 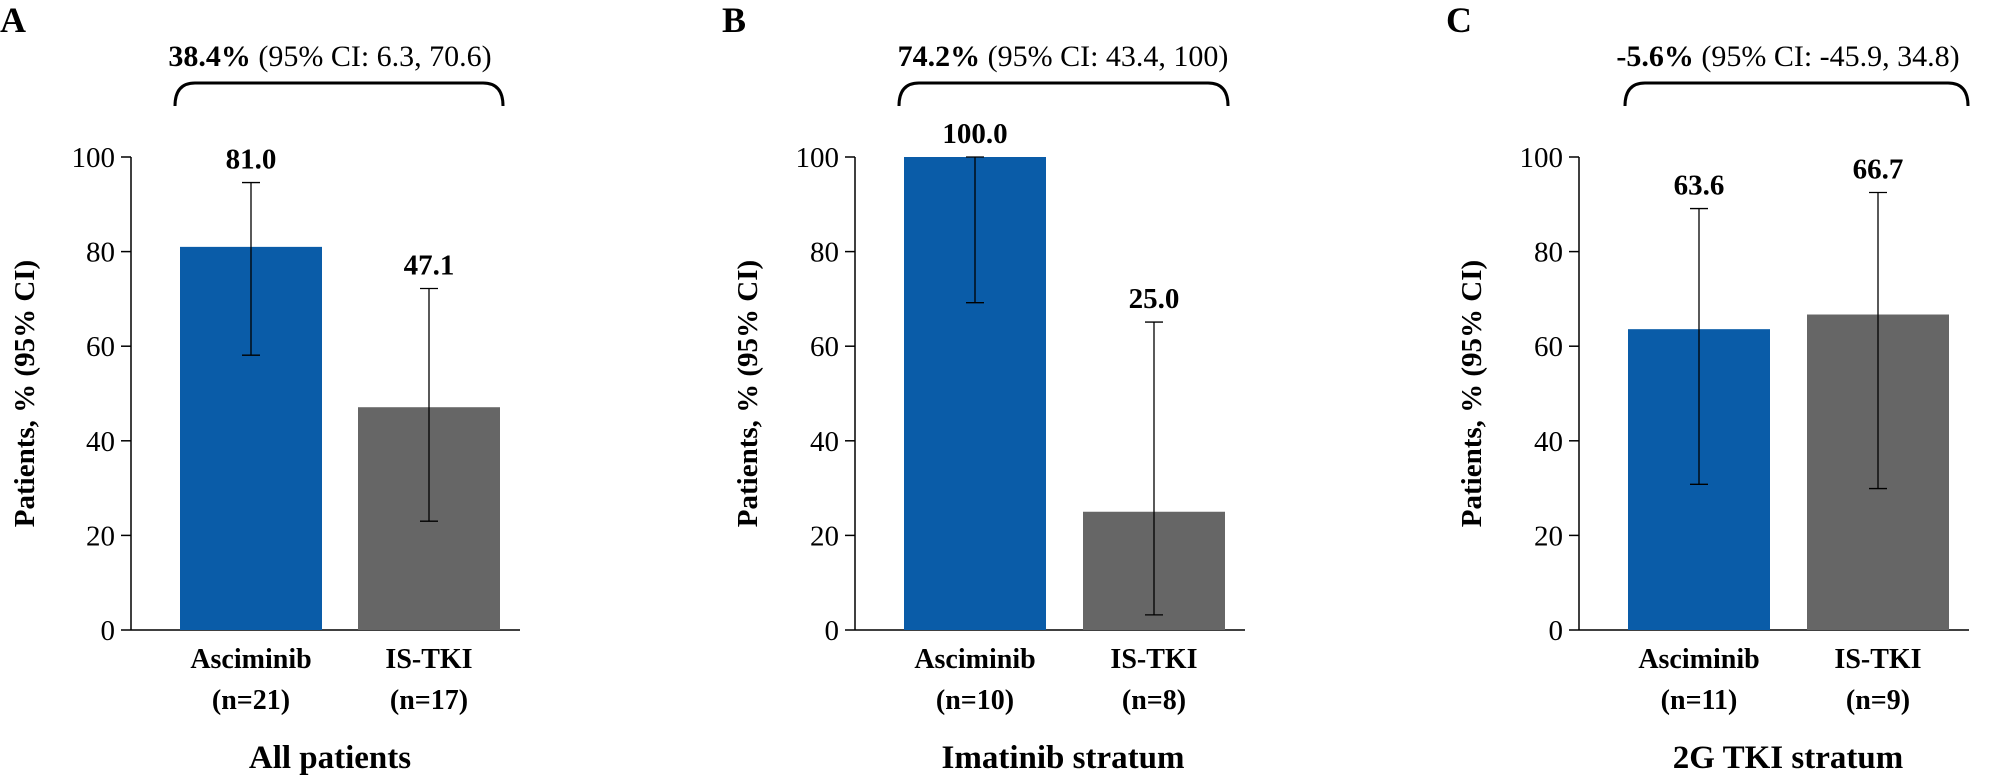 What do you see at coordinates (1104, 56) in the screenshot?
I see `difference-ci: (95% CI: 43.4, 100)` at bounding box center [1104, 56].